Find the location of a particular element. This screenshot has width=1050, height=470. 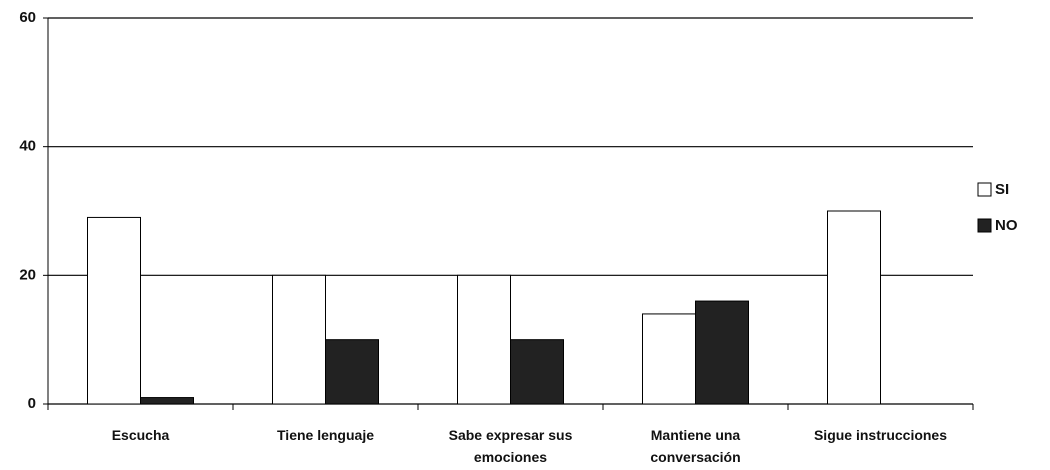

x-tick-label: Sigue instrucciones is located at coordinates (880, 435).